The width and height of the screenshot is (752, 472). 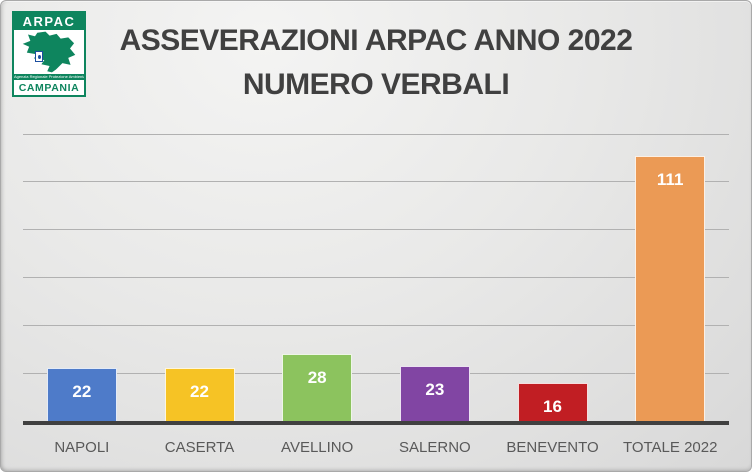 I want to click on logo-emblem-icon, so click(x=39, y=56).